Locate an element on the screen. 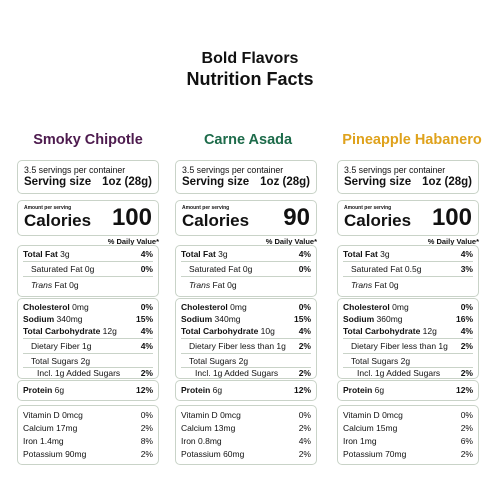  total-sugars-row: Total Sugars 2g is located at coordinates (246, 361).